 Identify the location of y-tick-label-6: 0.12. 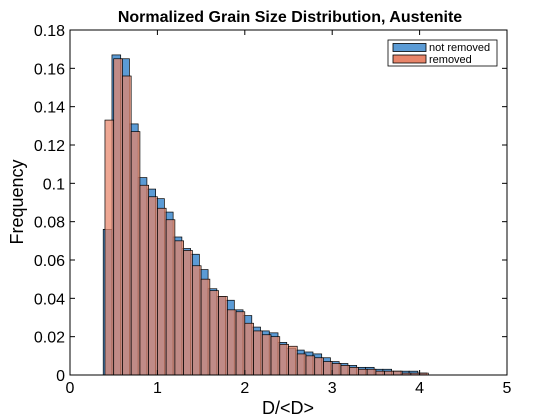
(49, 146).